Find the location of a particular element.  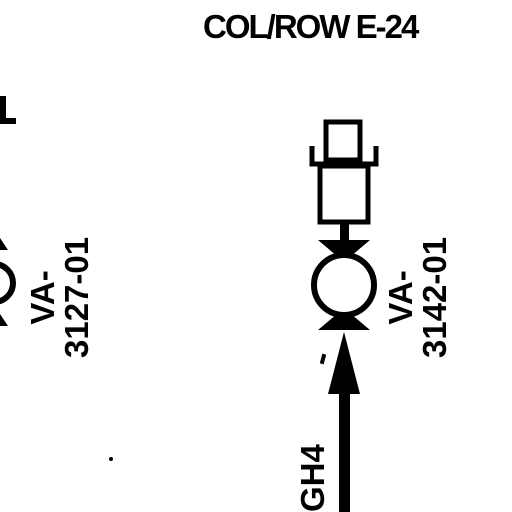

line-label-gh4: GH4 is located at coordinates (312, 478).